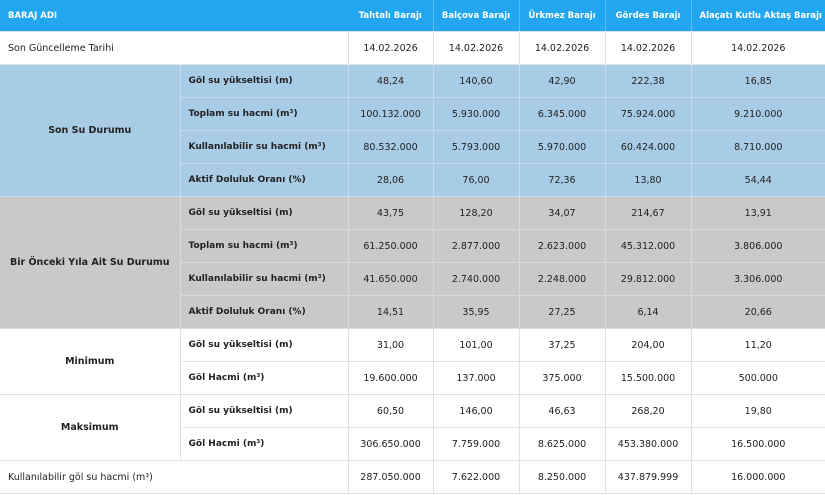 This screenshot has width=825, height=495. I want to click on value-cell: 2.740.000, so click(476, 279).